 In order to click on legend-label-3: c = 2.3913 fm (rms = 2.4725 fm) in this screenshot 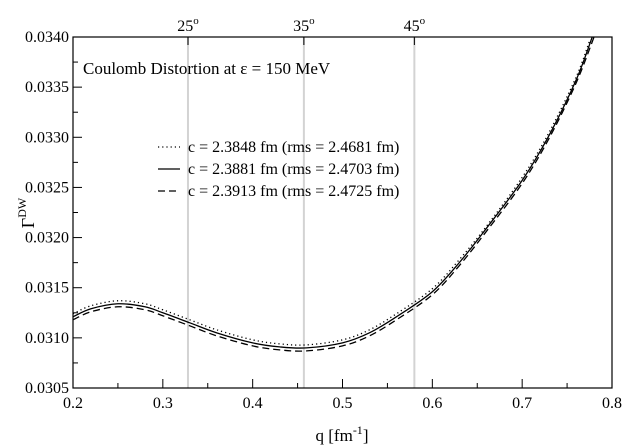, I will do `click(293, 191)`.